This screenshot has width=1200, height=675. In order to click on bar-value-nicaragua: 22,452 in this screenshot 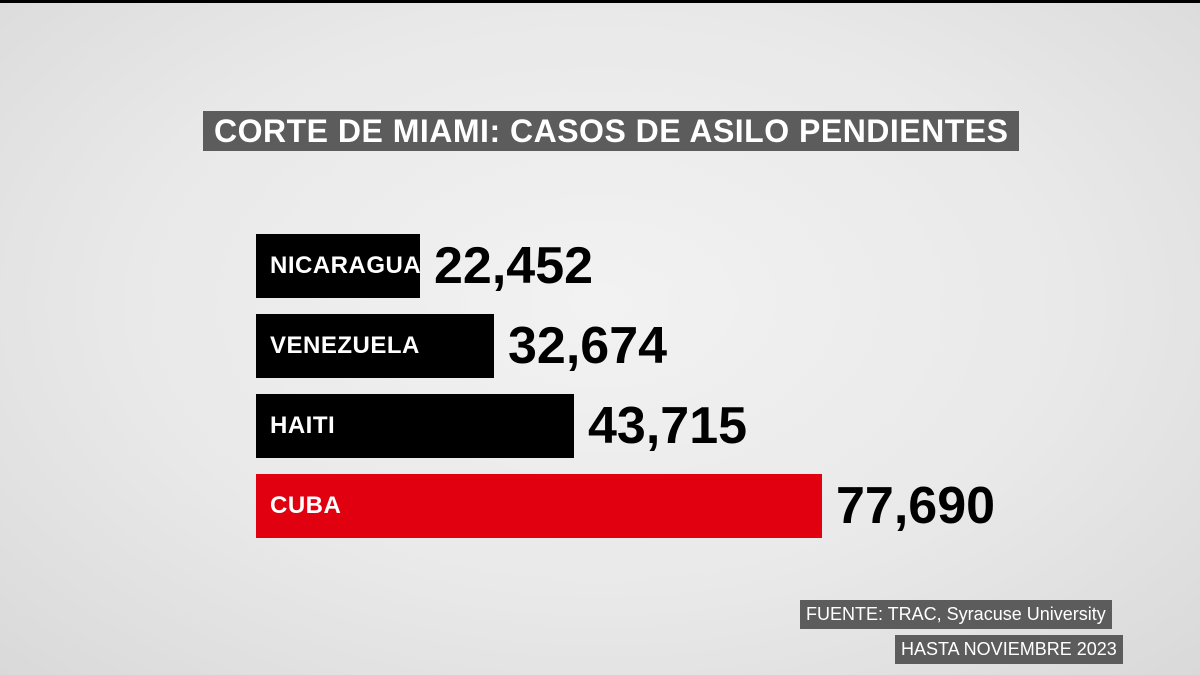, I will do `click(514, 266)`.